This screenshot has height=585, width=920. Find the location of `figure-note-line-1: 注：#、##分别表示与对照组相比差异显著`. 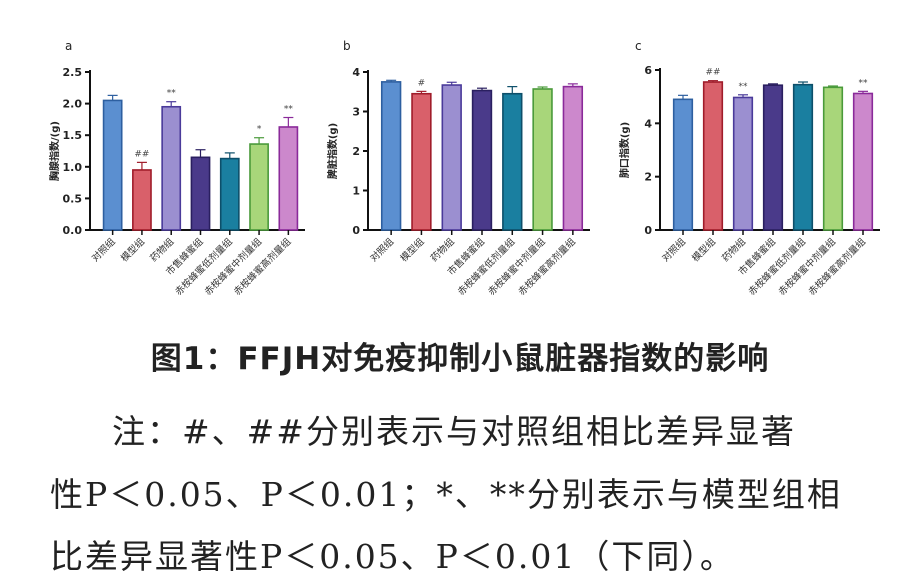

figure-note-line-1: 注：#、##分别表示与对照组相比差异显著 is located at coordinates (454, 431).